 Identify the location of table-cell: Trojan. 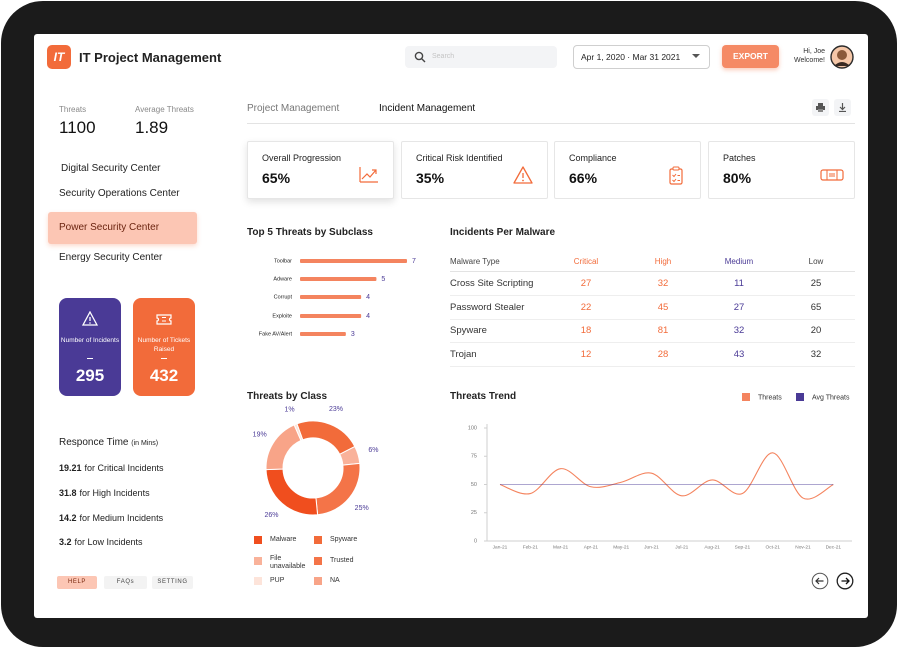
(463, 354).